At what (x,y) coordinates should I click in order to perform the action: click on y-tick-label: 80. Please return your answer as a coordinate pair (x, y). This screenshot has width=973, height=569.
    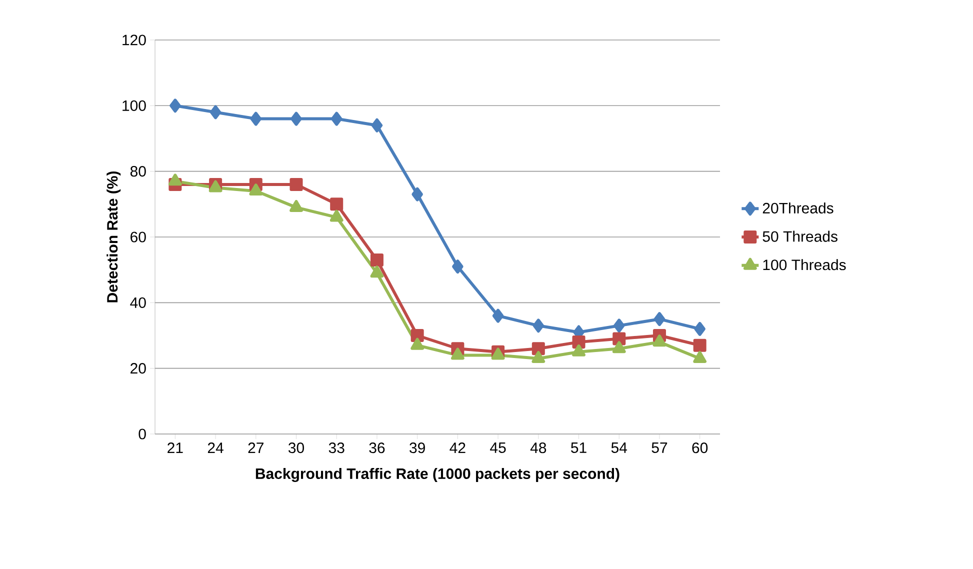
    Looking at the image, I should click on (138, 171).